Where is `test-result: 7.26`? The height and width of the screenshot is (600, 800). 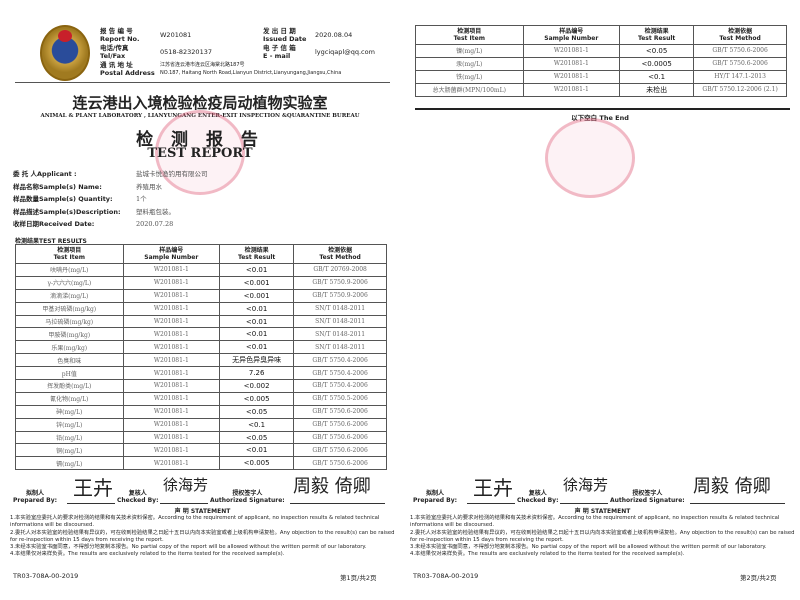 test-result: 7.26 is located at coordinates (257, 373).